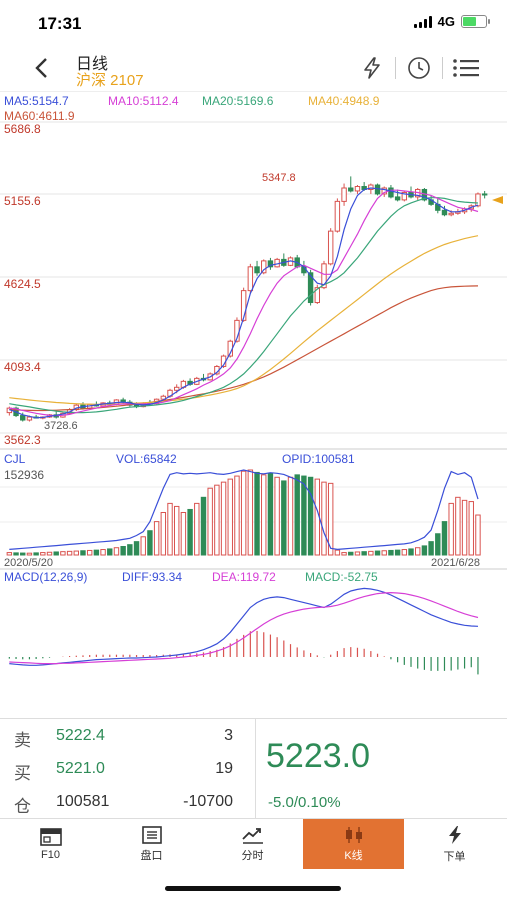 This screenshot has width=507, height=900. I want to click on battery-icon, so click(475, 21).